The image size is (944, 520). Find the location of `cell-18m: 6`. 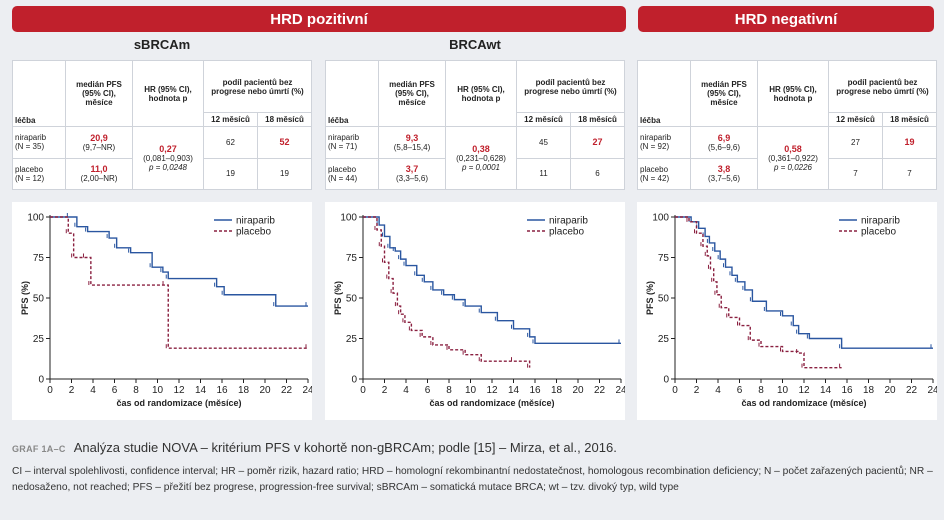

cell-18m: 6 is located at coordinates (597, 173).